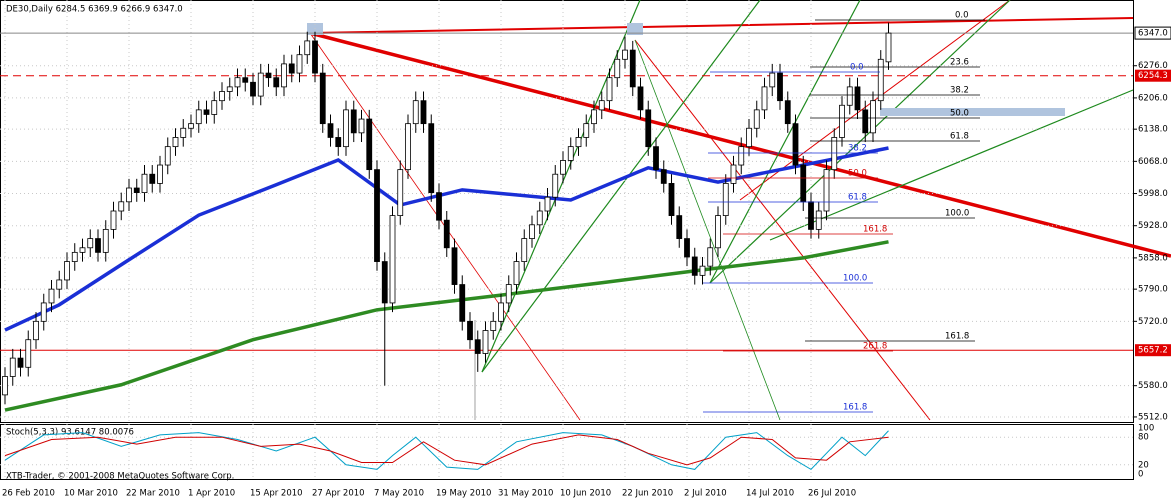 The width and height of the screenshot is (1171, 502). I want to click on x-tick-label: 1 Apr 2010, so click(211, 494).